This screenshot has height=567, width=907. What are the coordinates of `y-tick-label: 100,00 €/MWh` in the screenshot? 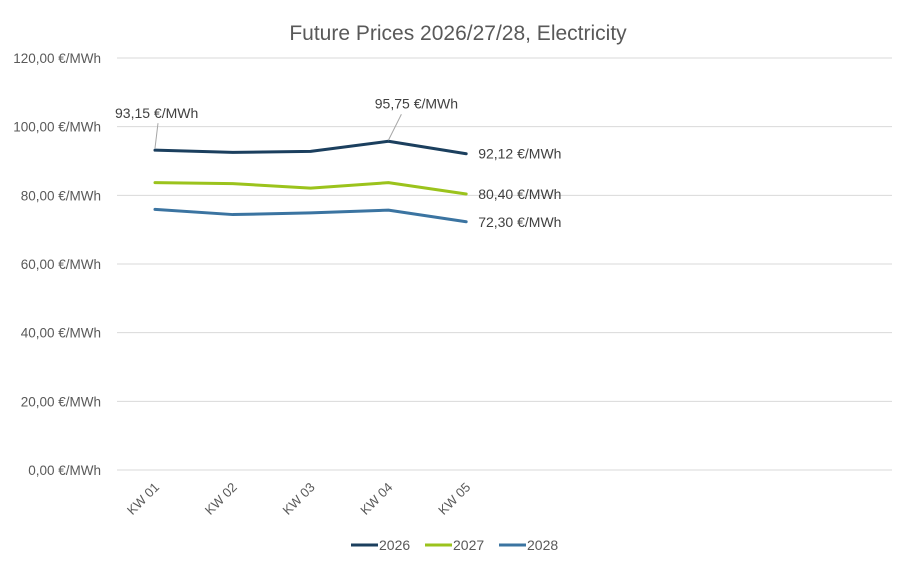 It's located at (57, 127).